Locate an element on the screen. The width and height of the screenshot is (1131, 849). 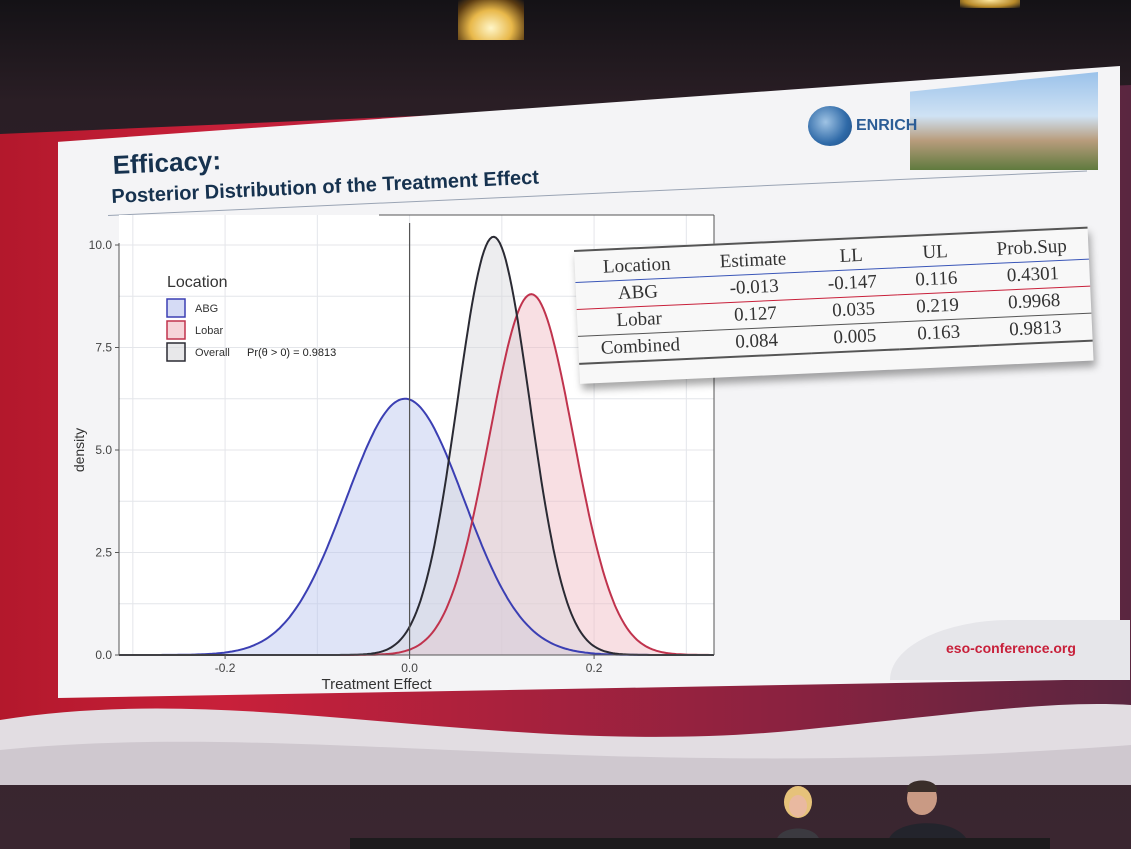
probability-annotation: Pr(θ > 0) = 0.9813 is located at coordinates (291, 353).